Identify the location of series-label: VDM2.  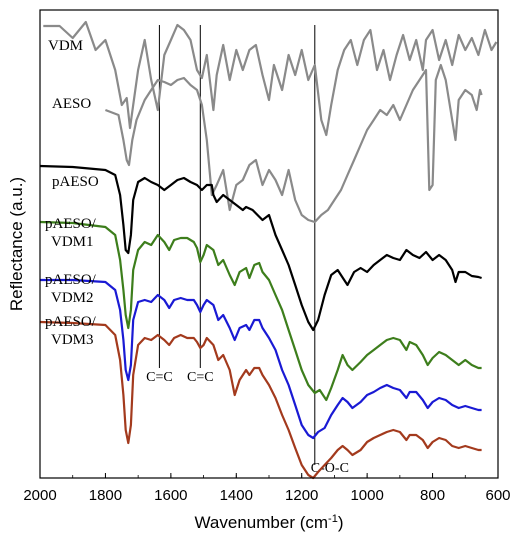
(72, 298).